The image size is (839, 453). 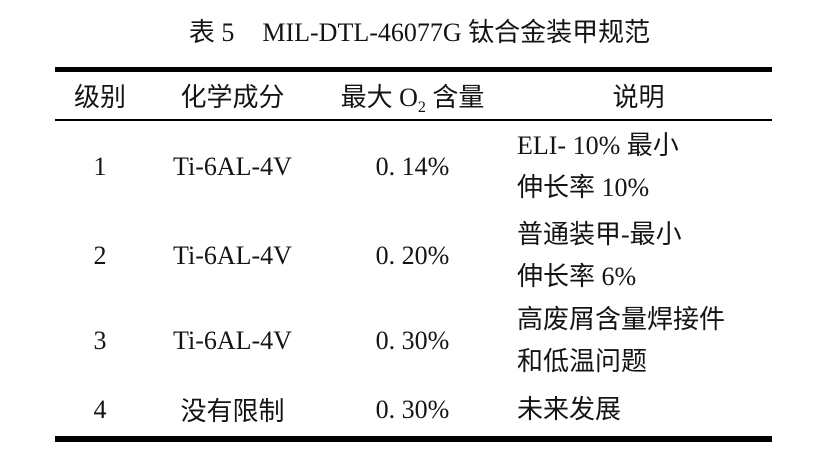 I want to click on description-line-2: 伸长率 6%, so click(x=577, y=276).